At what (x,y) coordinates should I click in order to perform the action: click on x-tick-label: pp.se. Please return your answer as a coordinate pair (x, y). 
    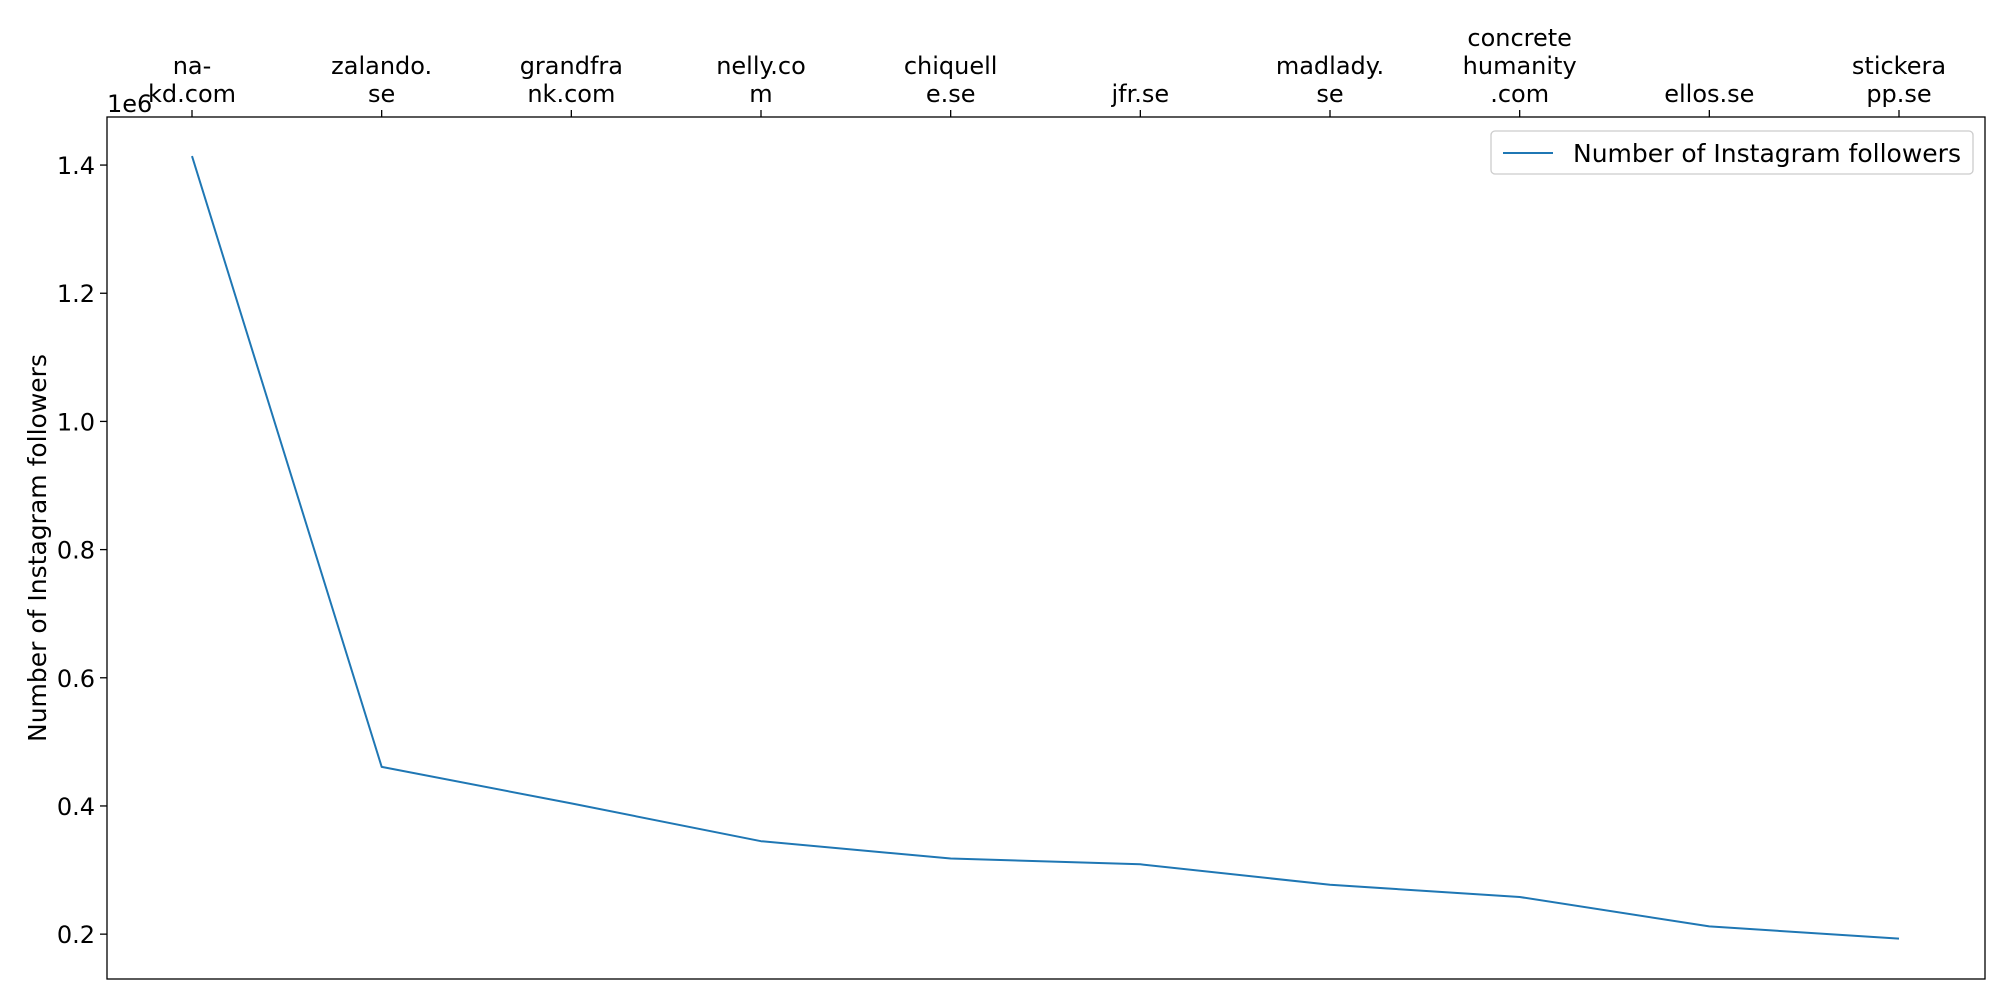
    Looking at the image, I should click on (1898, 94).